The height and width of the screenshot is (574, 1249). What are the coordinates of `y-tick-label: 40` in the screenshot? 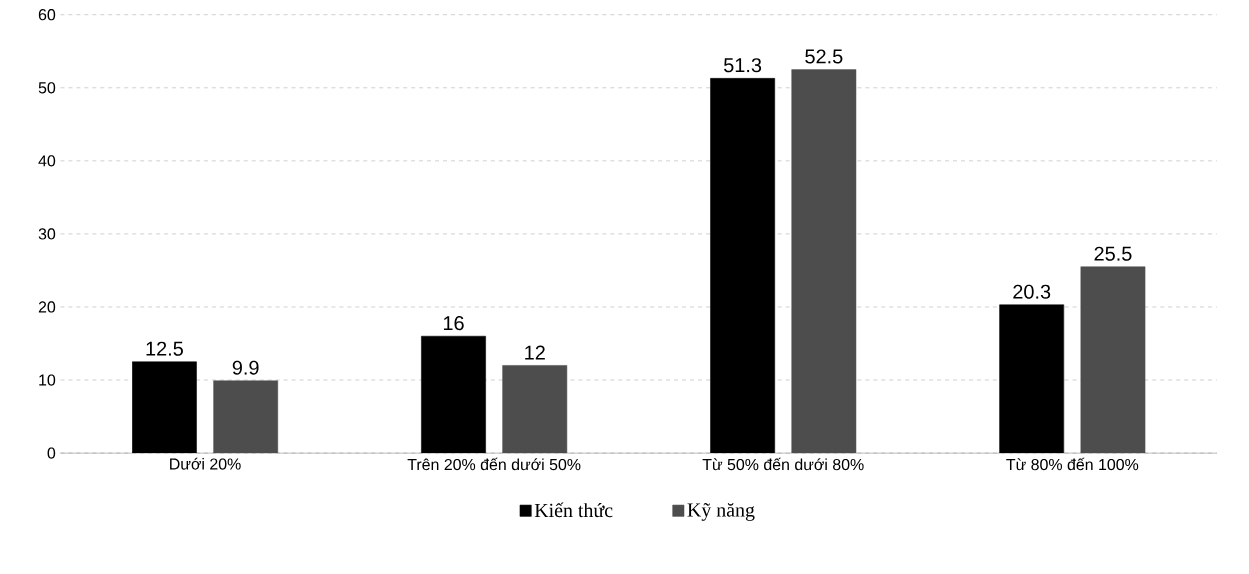 It's located at (47, 161).